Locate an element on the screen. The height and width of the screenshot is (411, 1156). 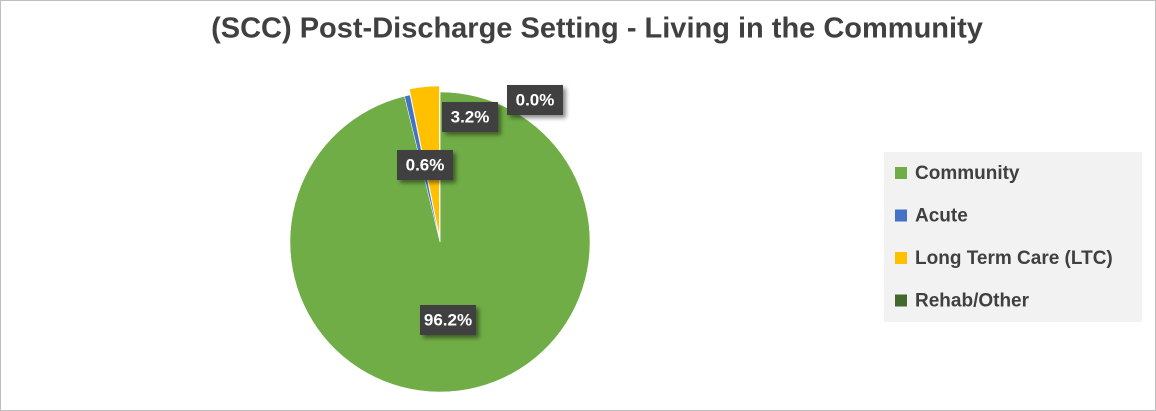
legend-label: Acute is located at coordinates (941, 216).